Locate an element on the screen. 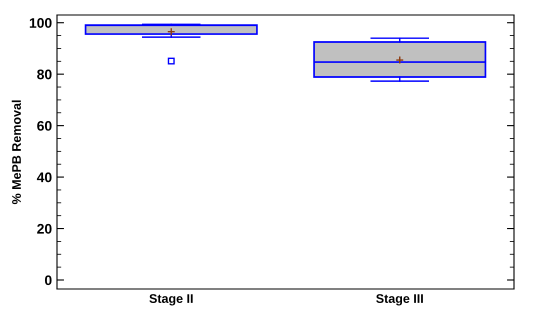 The height and width of the screenshot is (329, 546). x-tick-label: Stage II is located at coordinates (171, 300).